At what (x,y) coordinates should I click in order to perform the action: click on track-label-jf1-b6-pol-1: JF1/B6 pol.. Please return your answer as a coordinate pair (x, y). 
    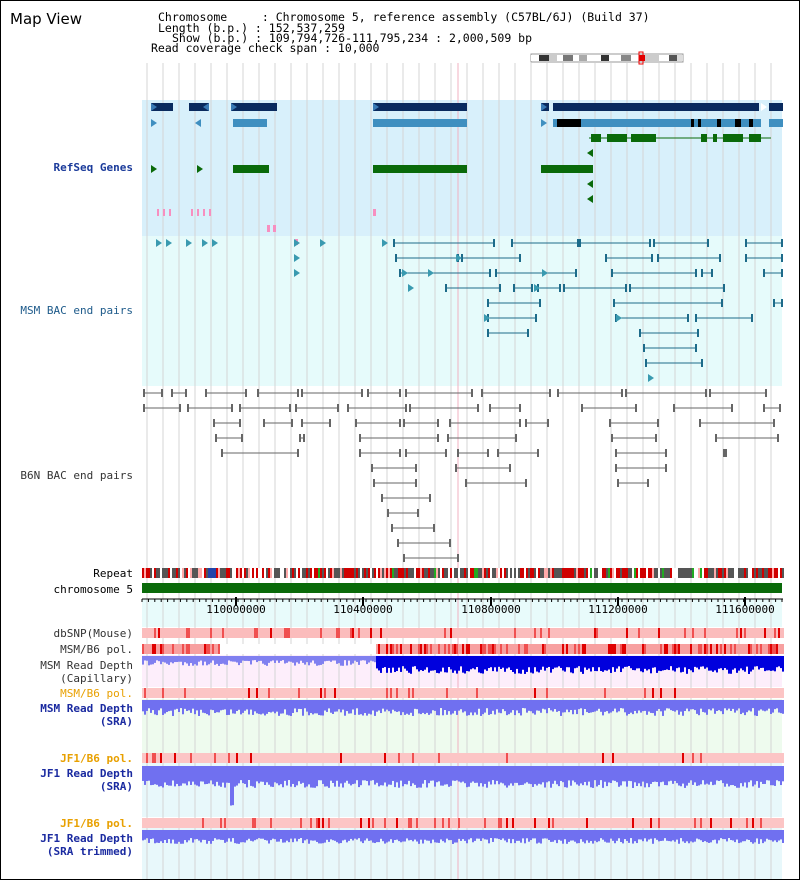
    Looking at the image, I should click on (96, 758).